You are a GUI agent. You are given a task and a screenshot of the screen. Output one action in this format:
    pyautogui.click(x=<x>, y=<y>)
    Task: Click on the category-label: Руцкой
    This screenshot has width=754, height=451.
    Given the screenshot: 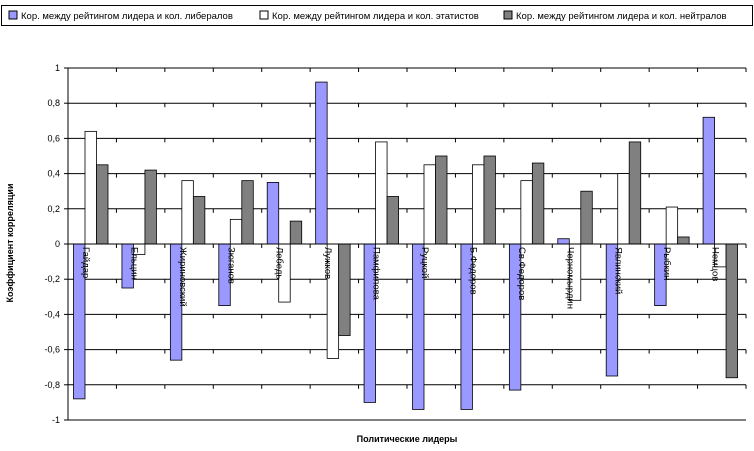 What is the action you would take?
    pyautogui.click(x=424, y=262)
    